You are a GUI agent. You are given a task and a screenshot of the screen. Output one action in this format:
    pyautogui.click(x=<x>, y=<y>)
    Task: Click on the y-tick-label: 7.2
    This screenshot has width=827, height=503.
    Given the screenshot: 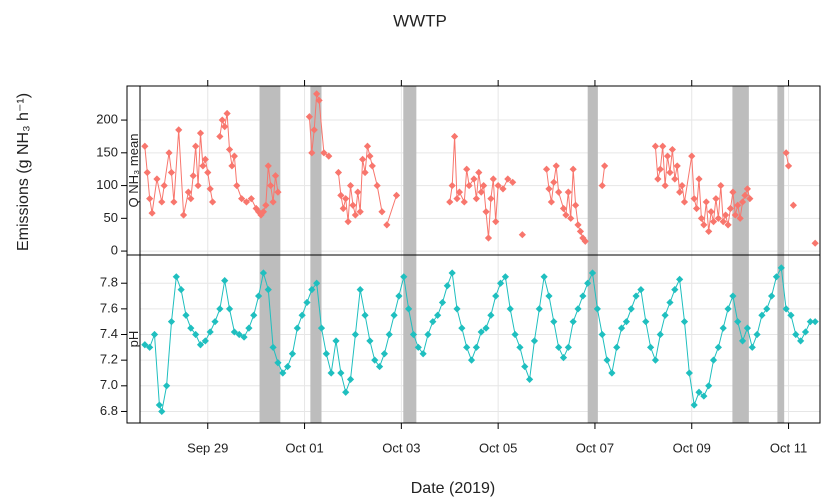 What is the action you would take?
    pyautogui.click(x=109, y=359)
    